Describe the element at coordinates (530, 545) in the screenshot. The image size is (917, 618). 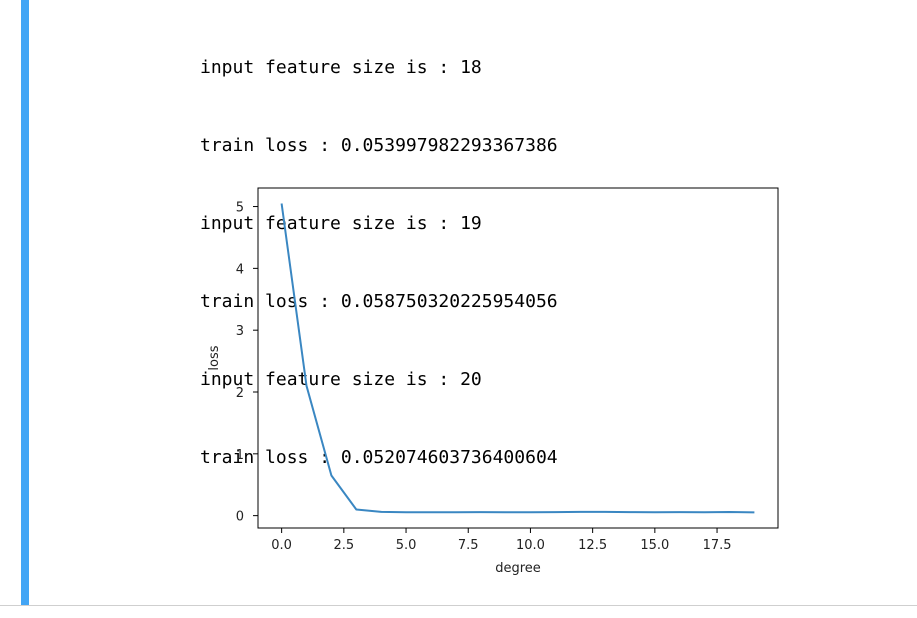
I see `x-tick-label: 10.0` at that location.